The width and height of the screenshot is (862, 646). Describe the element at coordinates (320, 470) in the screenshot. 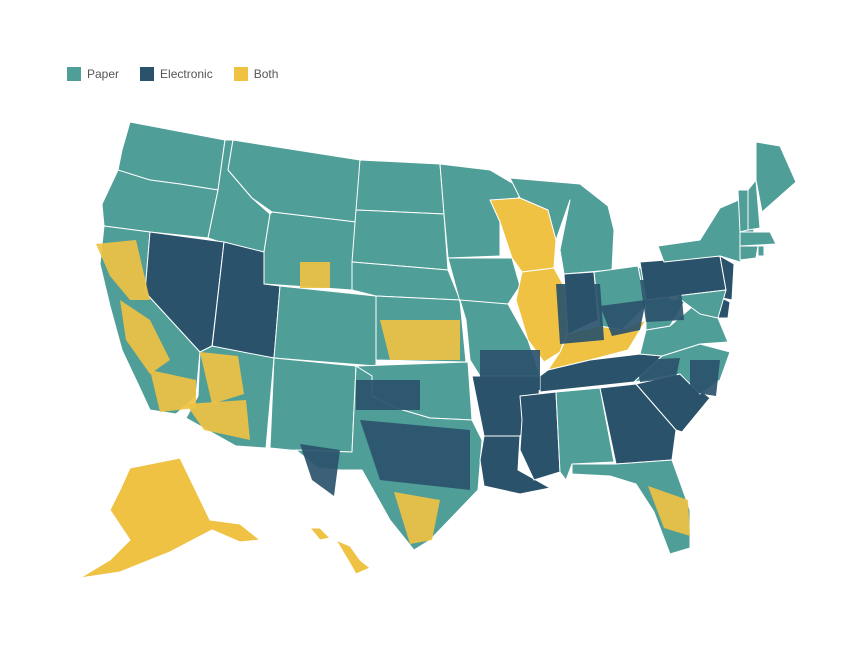

I see `county-patch-west-texas` at that location.